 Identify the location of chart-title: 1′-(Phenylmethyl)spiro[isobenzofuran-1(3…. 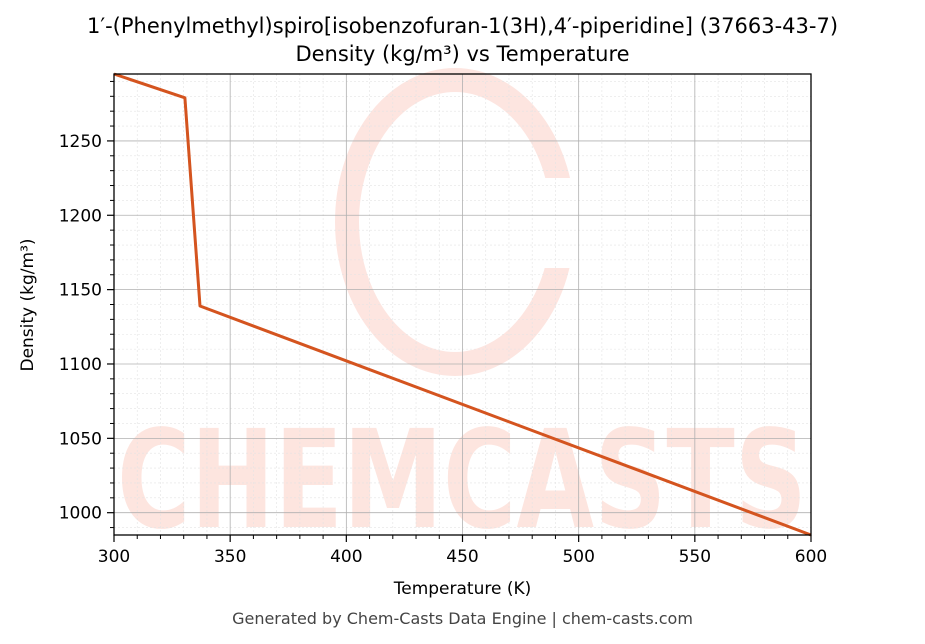
(462, 26).